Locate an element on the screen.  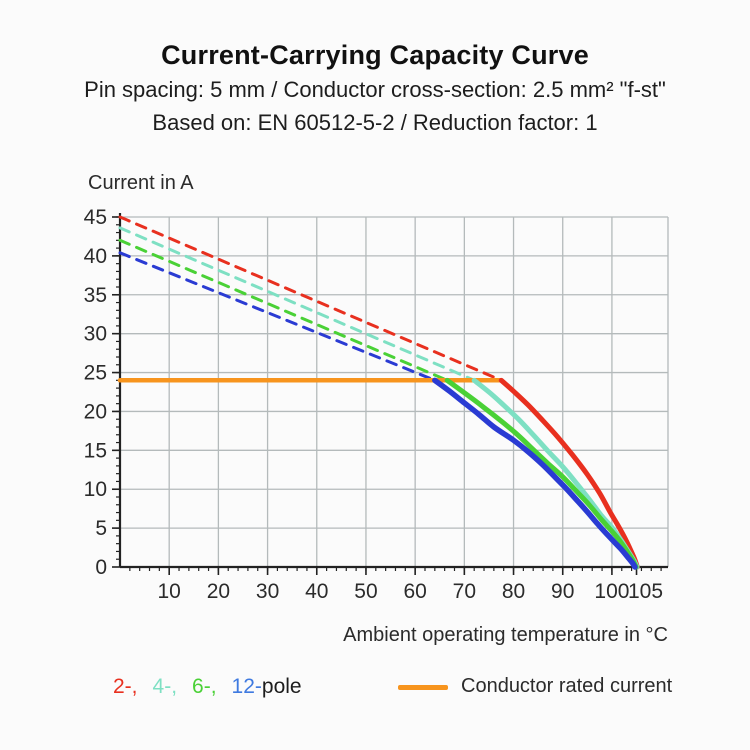
x-tick-label: 100 is located at coordinates (611, 591).